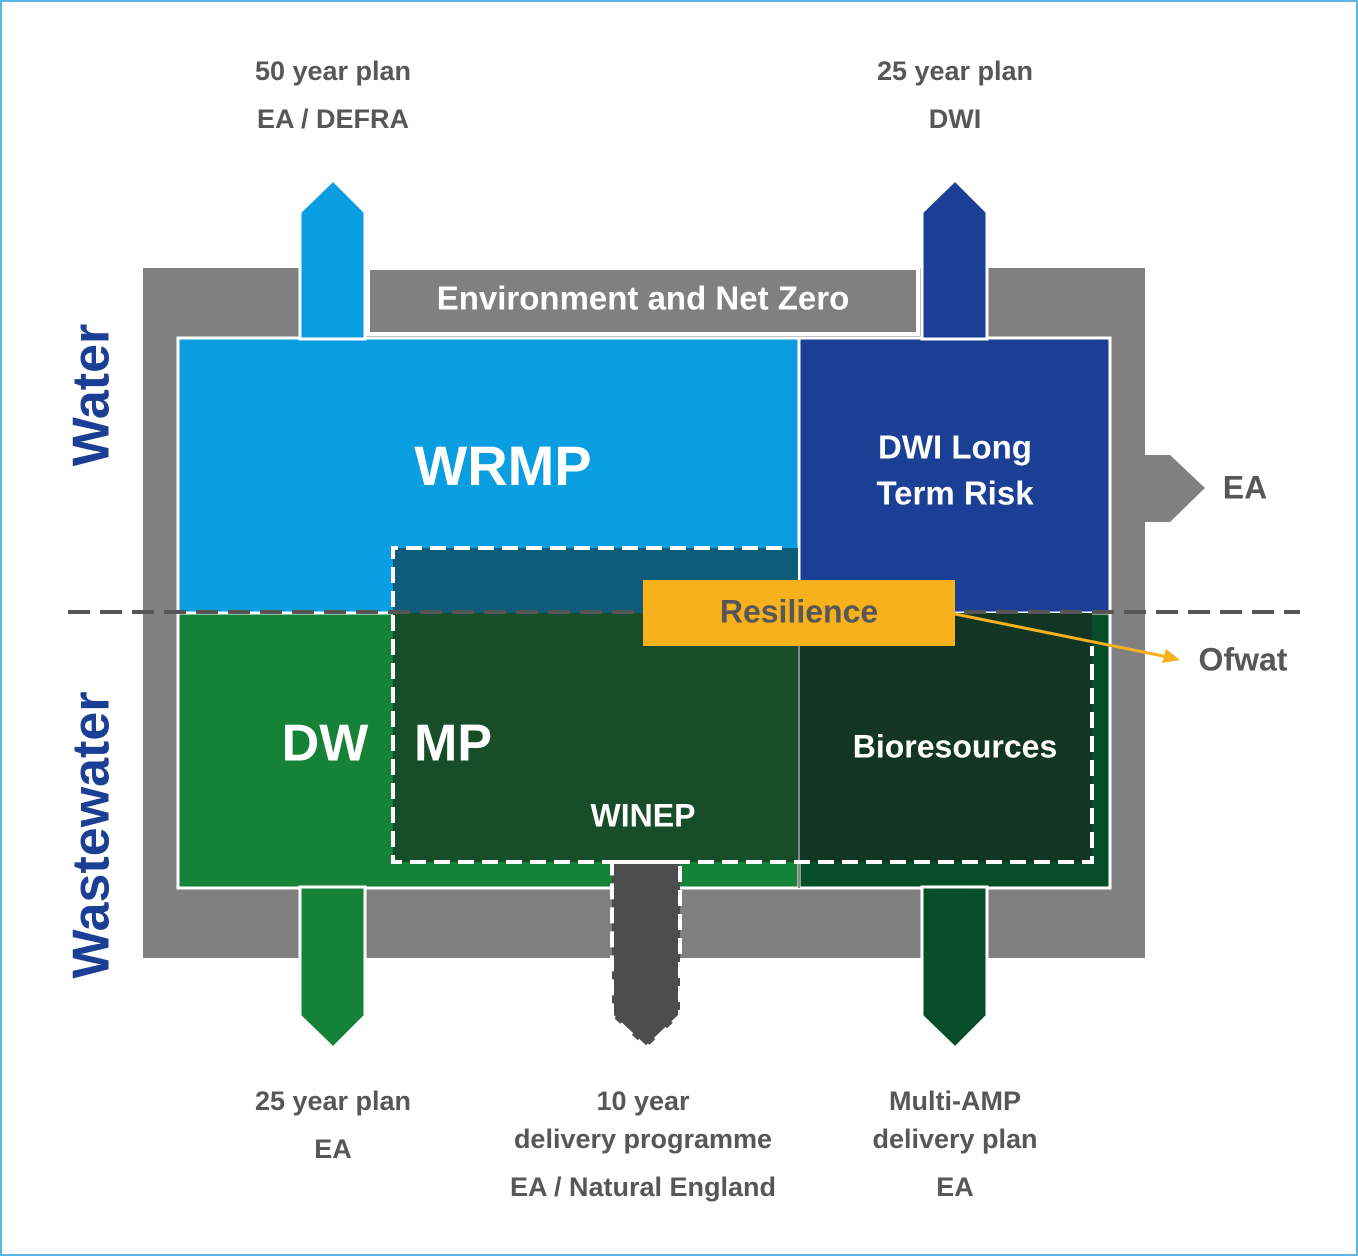  What do you see at coordinates (1243, 659) in the screenshot?
I see `label: Ofwat` at bounding box center [1243, 659].